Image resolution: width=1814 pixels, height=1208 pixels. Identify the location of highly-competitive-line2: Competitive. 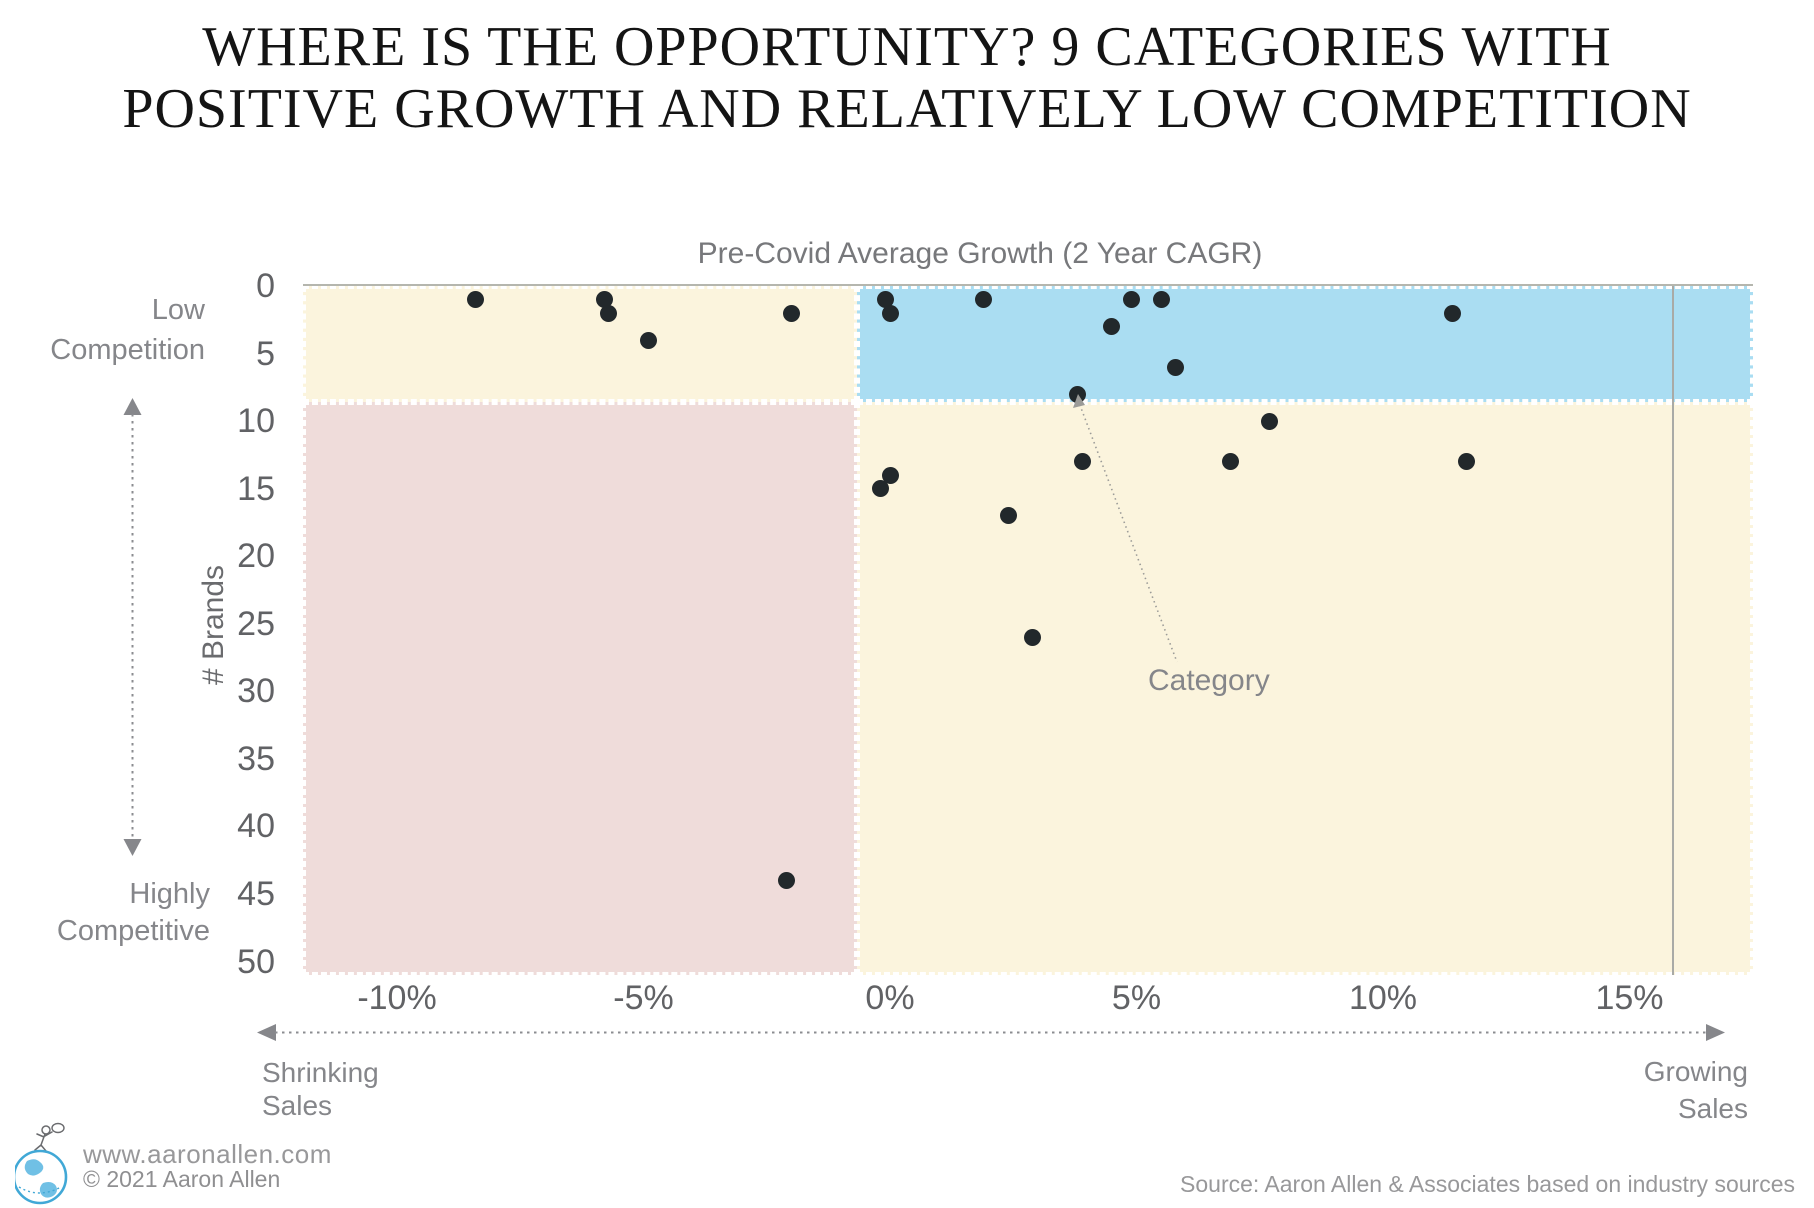
(133, 931).